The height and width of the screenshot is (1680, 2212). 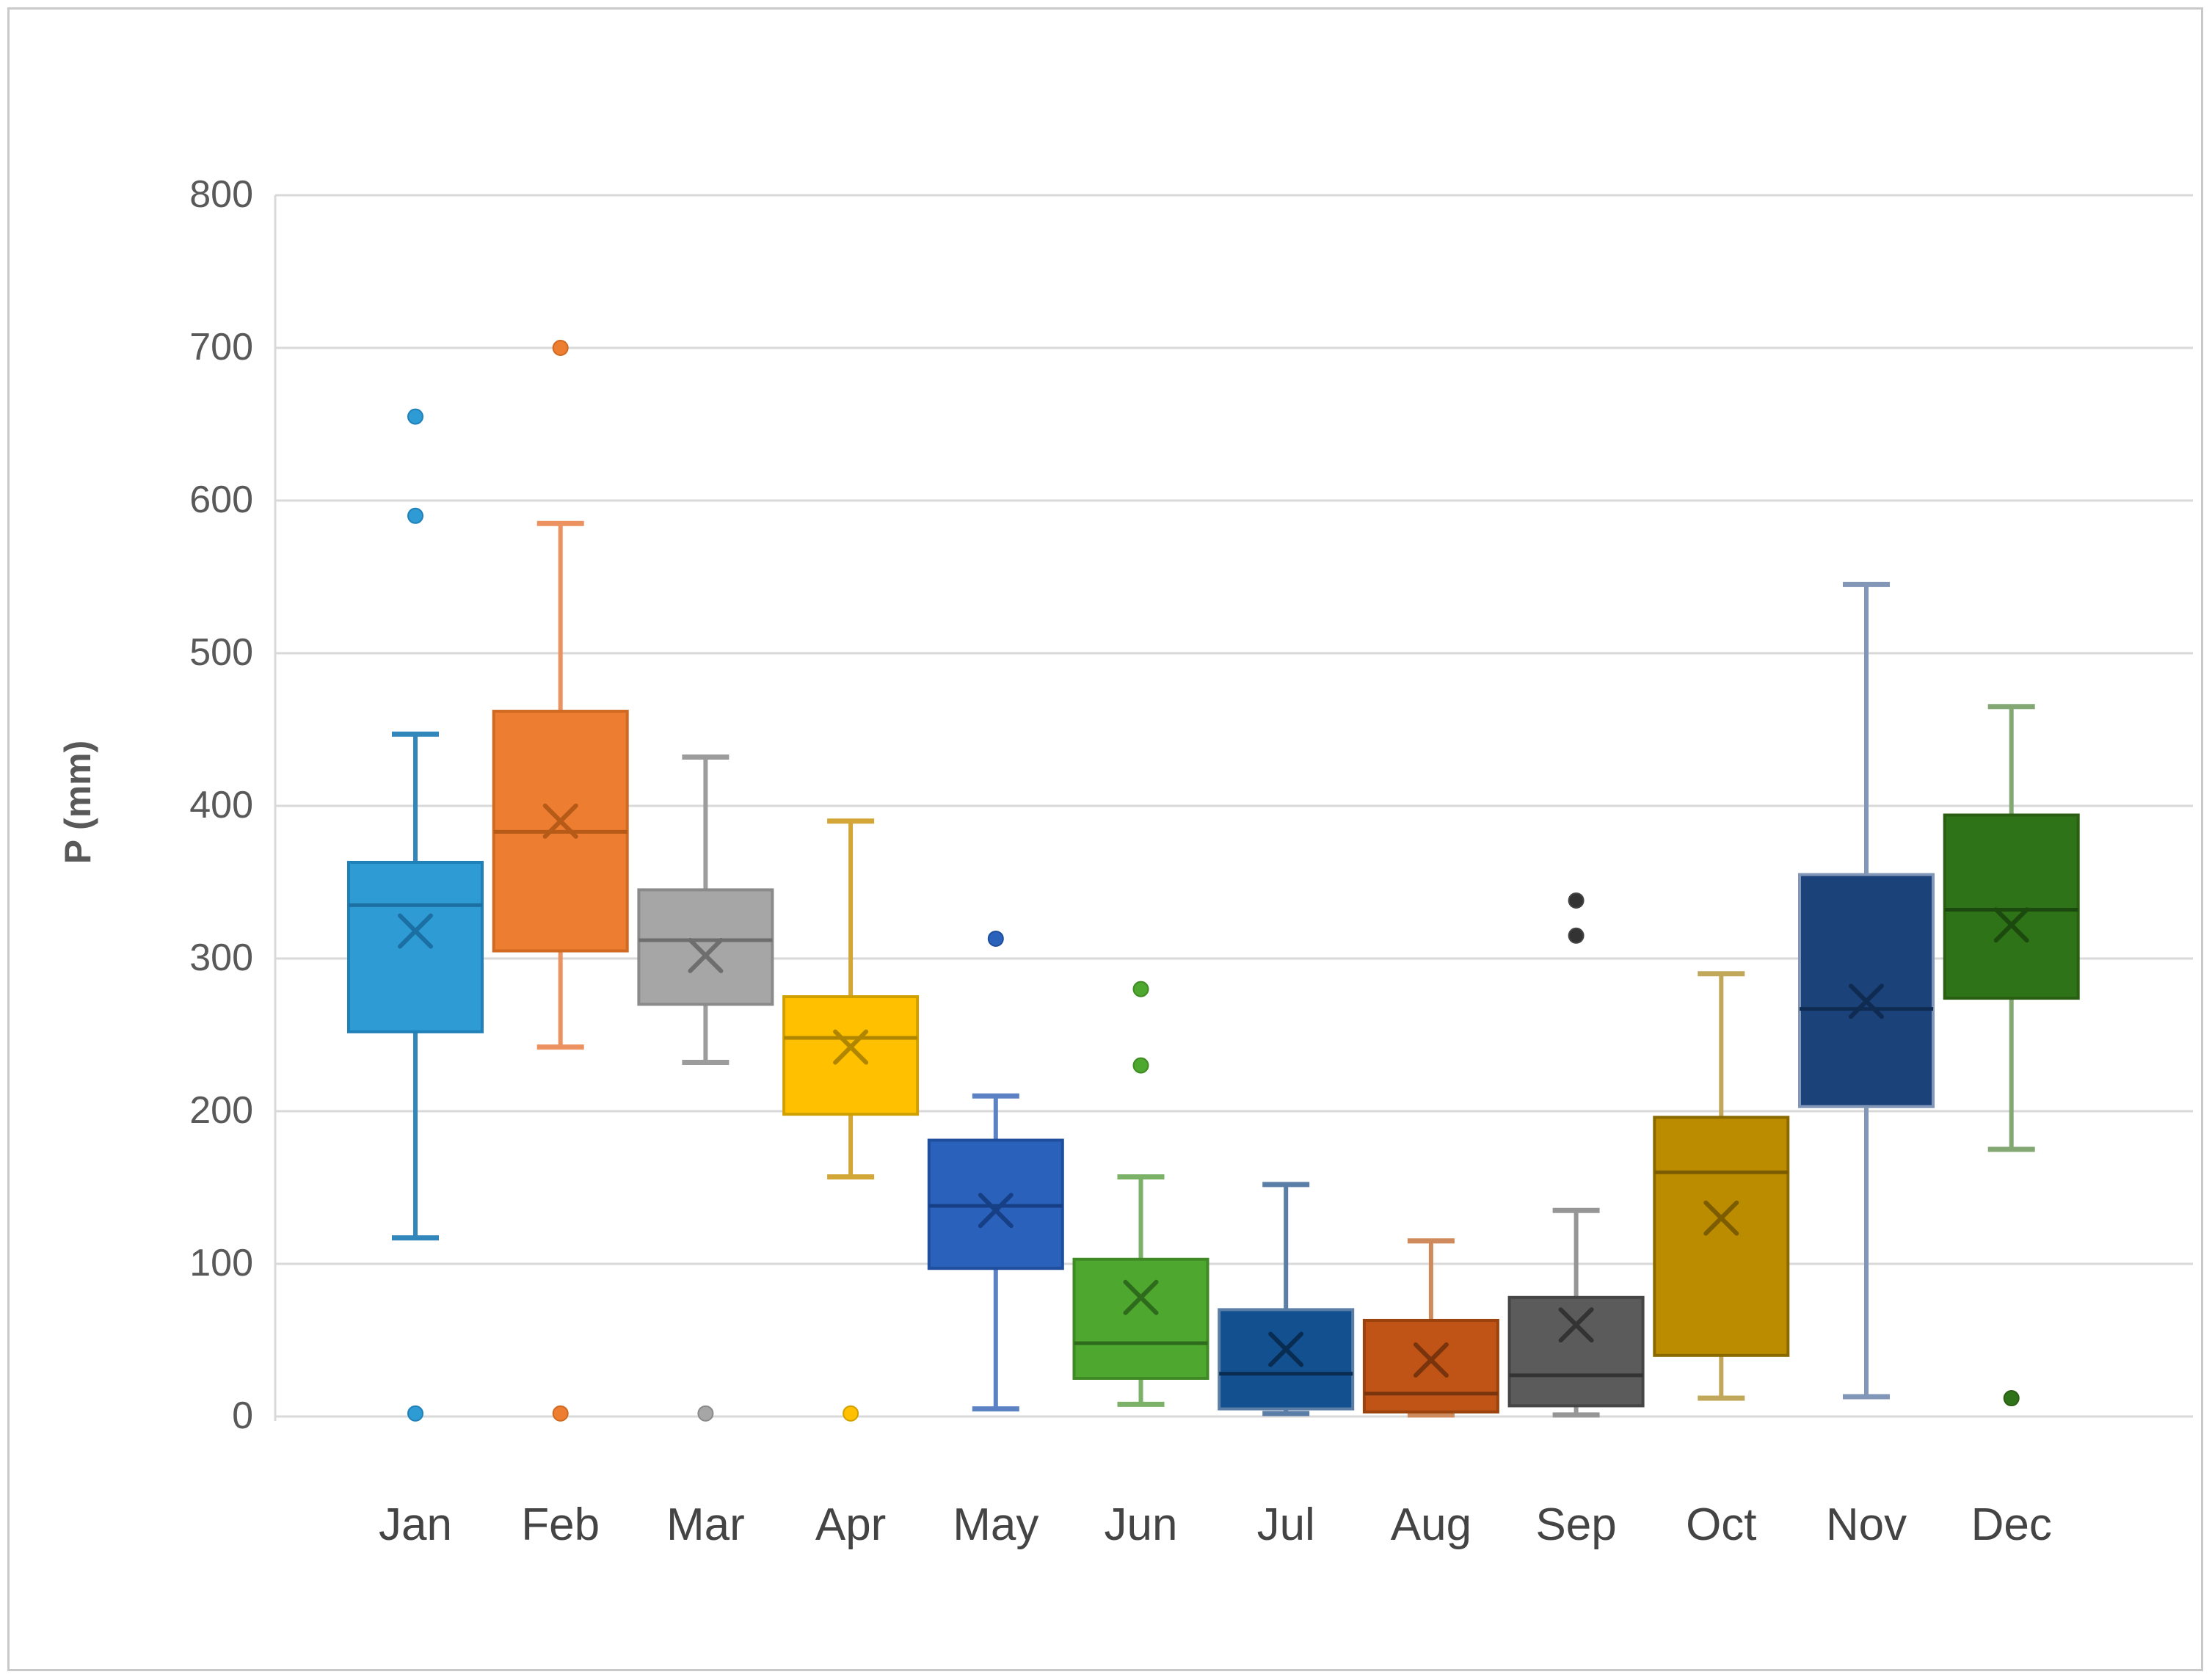 I want to click on x-tick-label: Feb, so click(x=560, y=1524).